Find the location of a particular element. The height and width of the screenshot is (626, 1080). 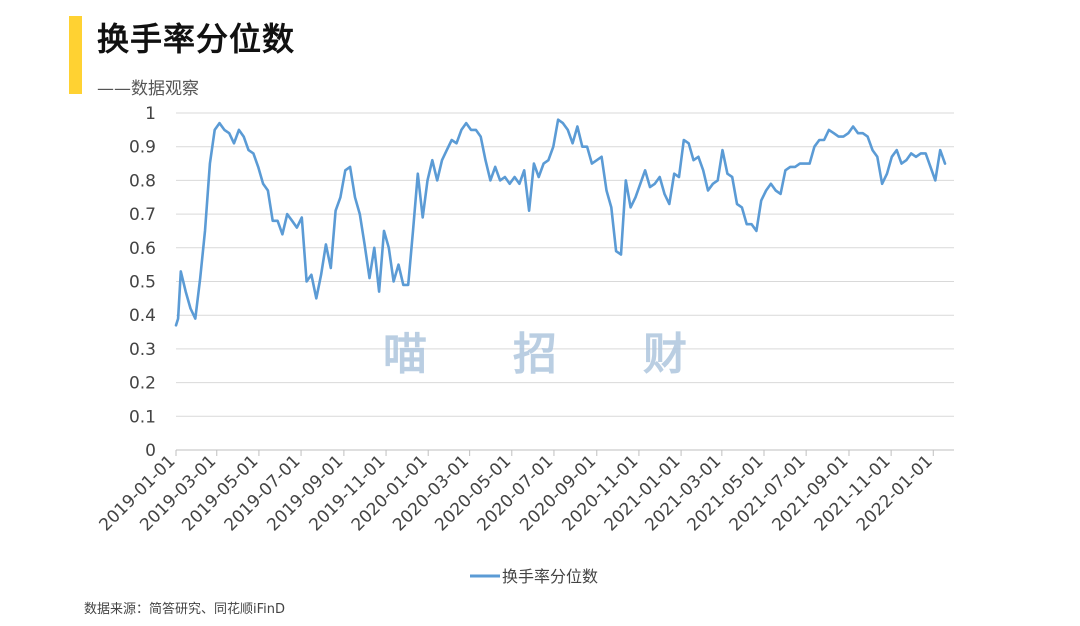

page-title: 换手率分位数 is located at coordinates (196, 39).